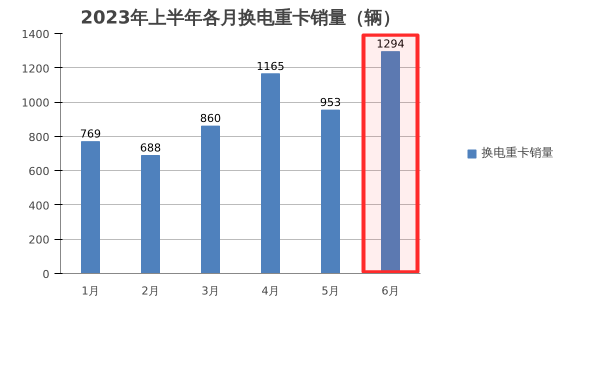 The width and height of the screenshot is (600, 372). I want to click on y-tick-label: 600, so click(39, 171).